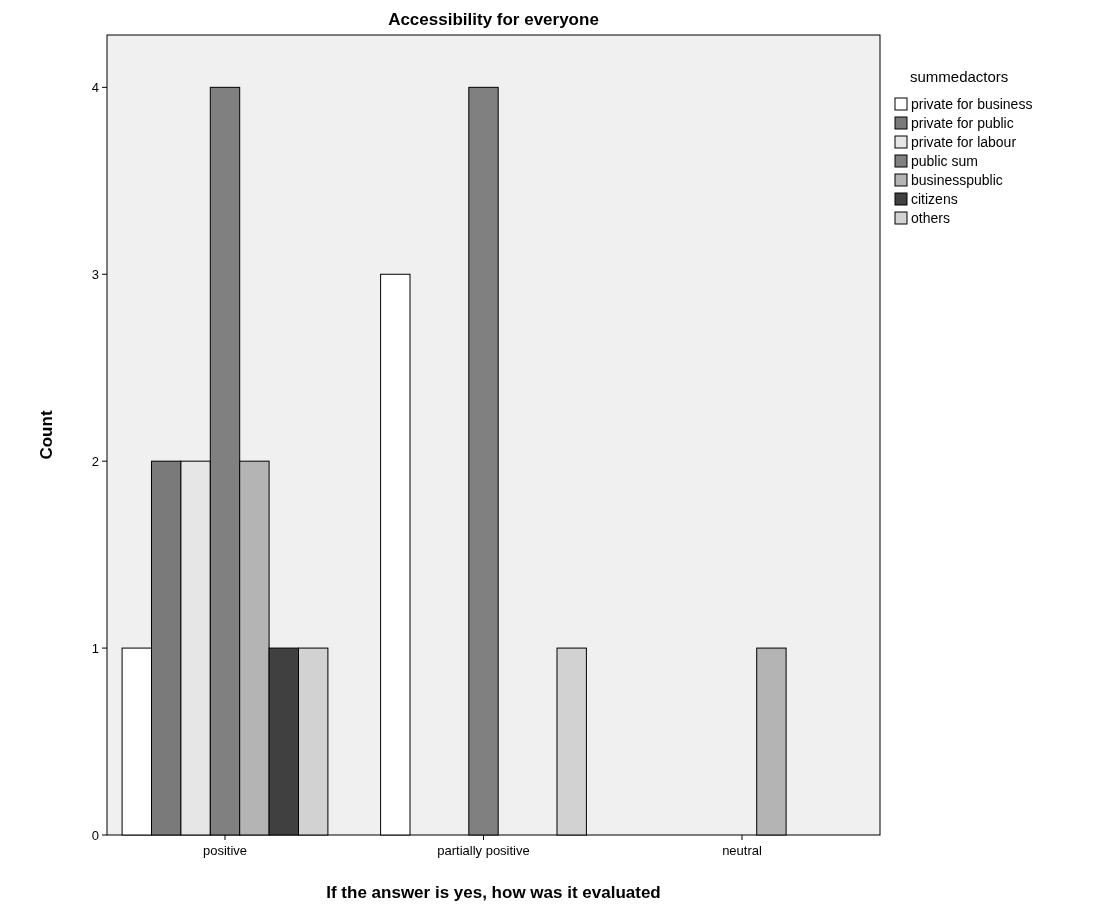 The width and height of the screenshot is (1103, 922). I want to click on legend-title: summedactors, so click(959, 76).